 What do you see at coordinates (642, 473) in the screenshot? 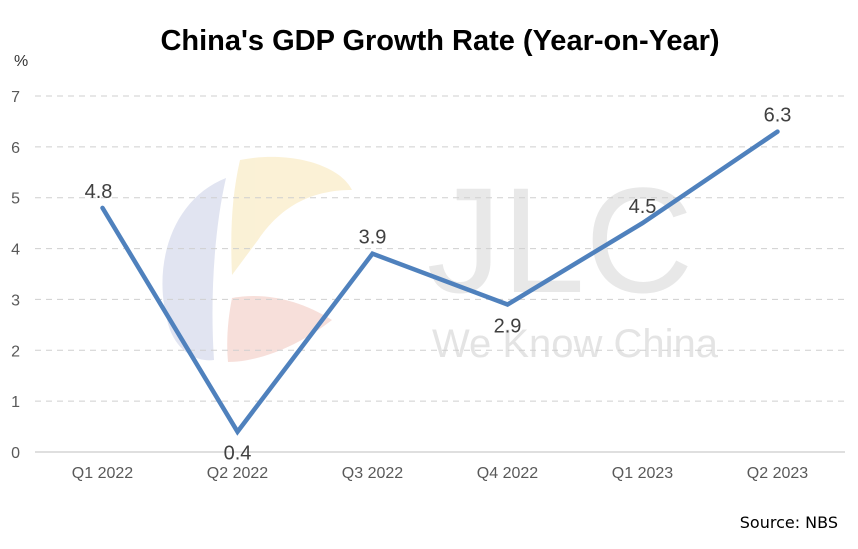
I see `x-tick-label: Q1 2023` at bounding box center [642, 473].